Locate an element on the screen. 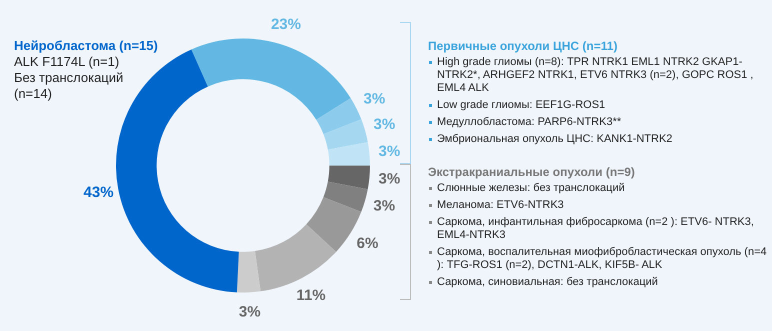 The image size is (772, 331). text: Без транслокаций (n=14) is located at coordinates (69, 86).